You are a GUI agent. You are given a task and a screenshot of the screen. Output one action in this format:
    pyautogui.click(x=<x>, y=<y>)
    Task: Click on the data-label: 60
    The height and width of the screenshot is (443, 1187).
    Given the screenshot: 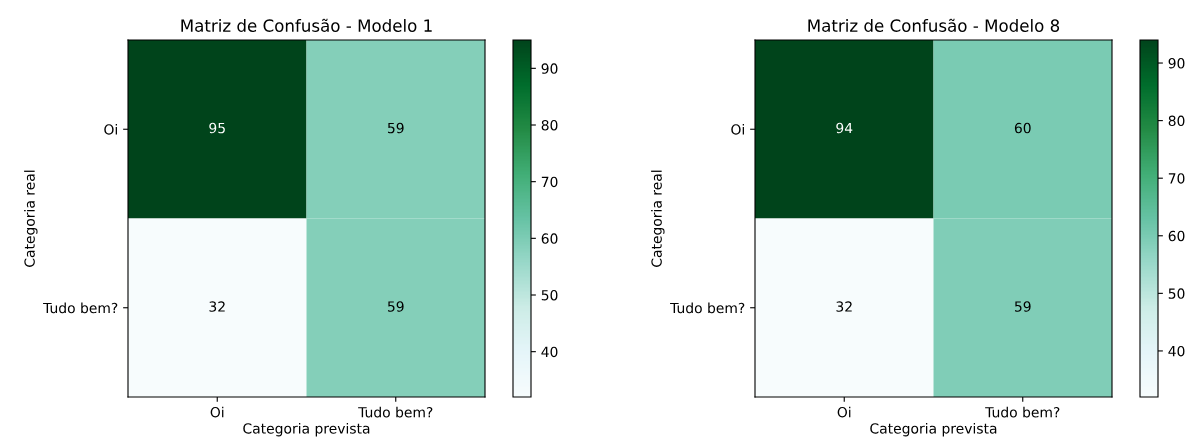 What is the action you would take?
    pyautogui.click(x=1022, y=128)
    